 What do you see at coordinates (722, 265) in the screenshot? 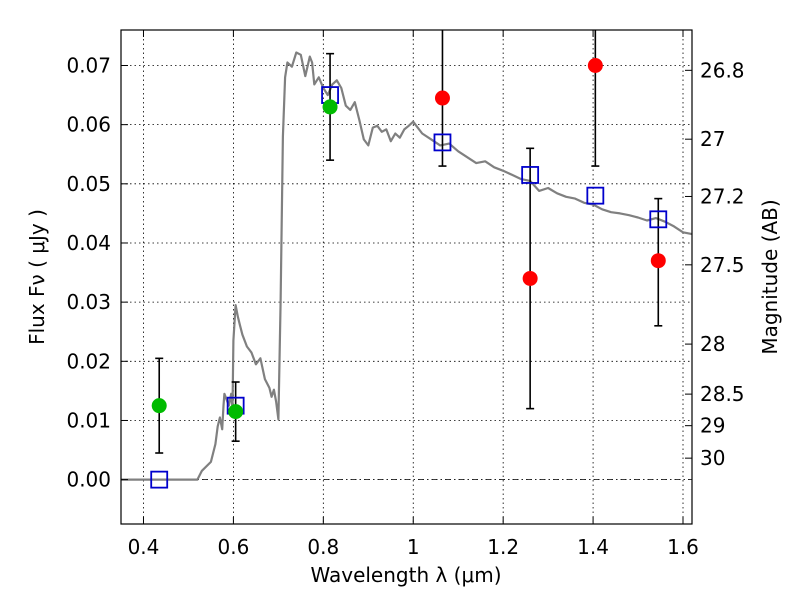
I see `right-tick-label: 27.5` at bounding box center [722, 265].